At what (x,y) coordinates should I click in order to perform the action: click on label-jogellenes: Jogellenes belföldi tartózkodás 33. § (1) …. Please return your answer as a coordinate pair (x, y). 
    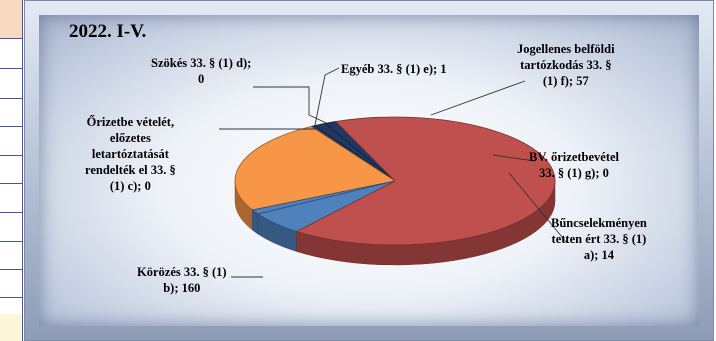
    Looking at the image, I should click on (566, 65).